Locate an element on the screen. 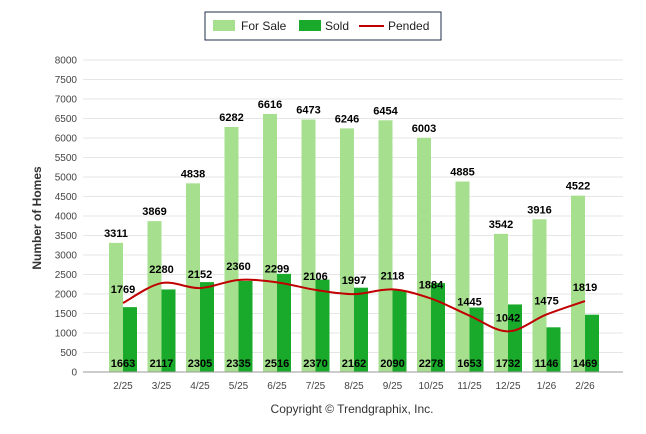 Image resolution: width=646 pixels, height=434 pixels. y-tick-label: 7000 is located at coordinates (66, 100).